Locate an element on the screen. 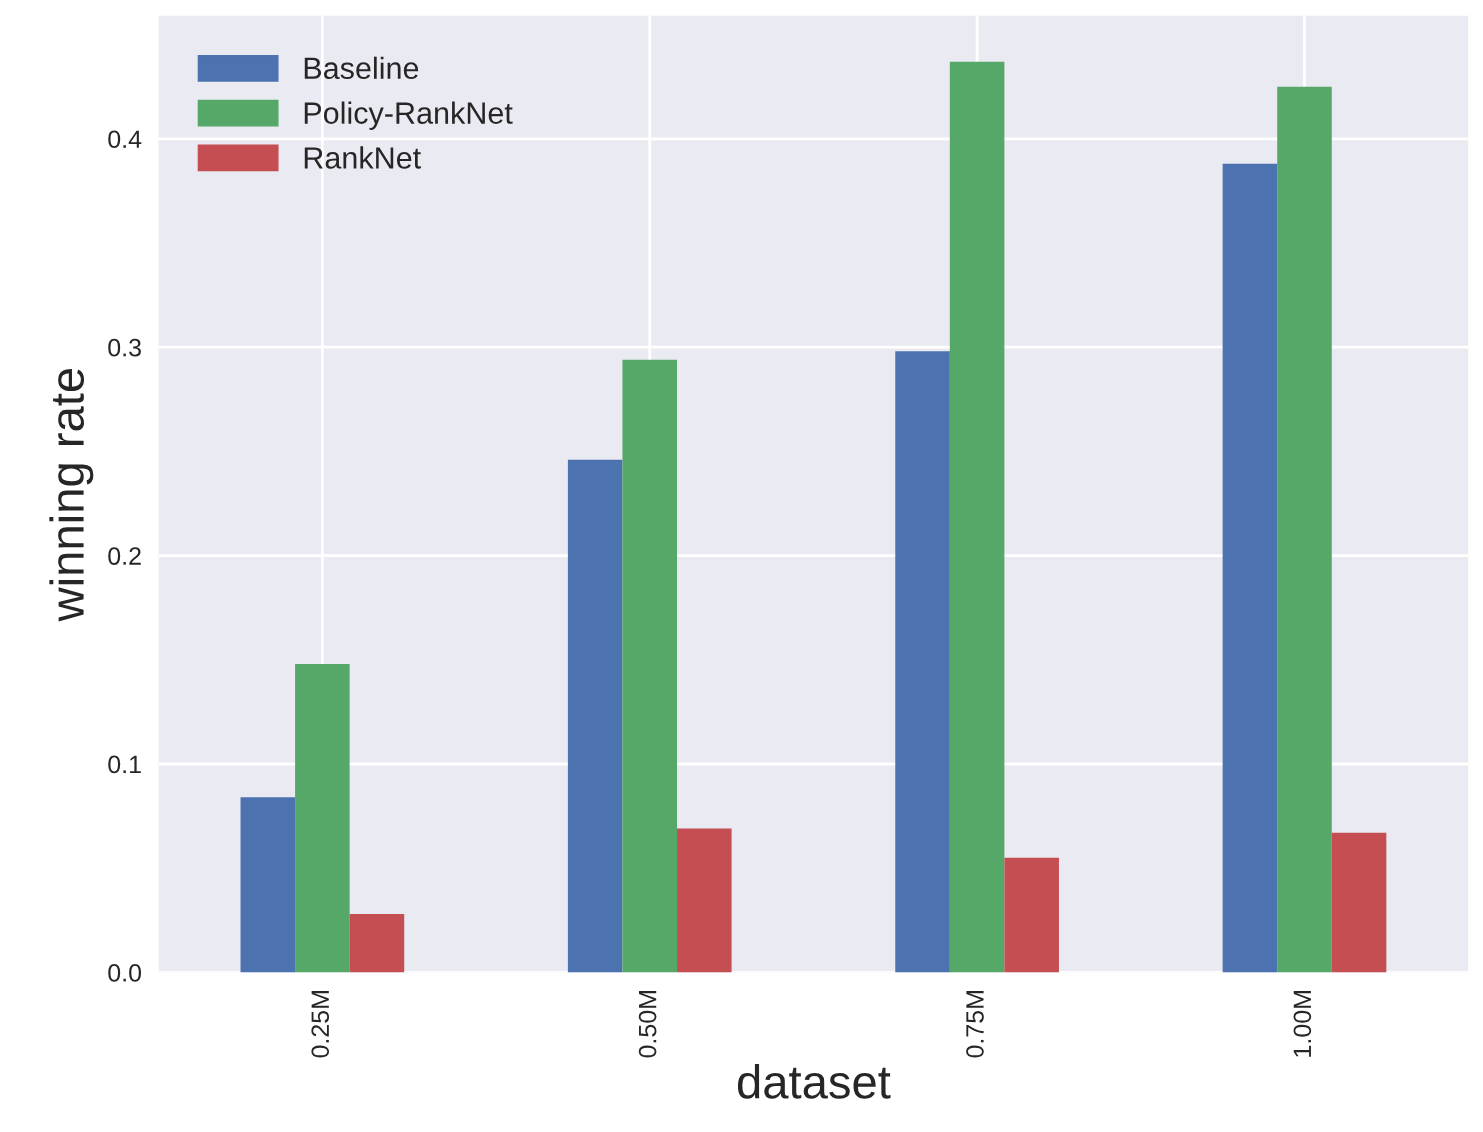  y-tick-label: 0.3 is located at coordinates (124, 347).